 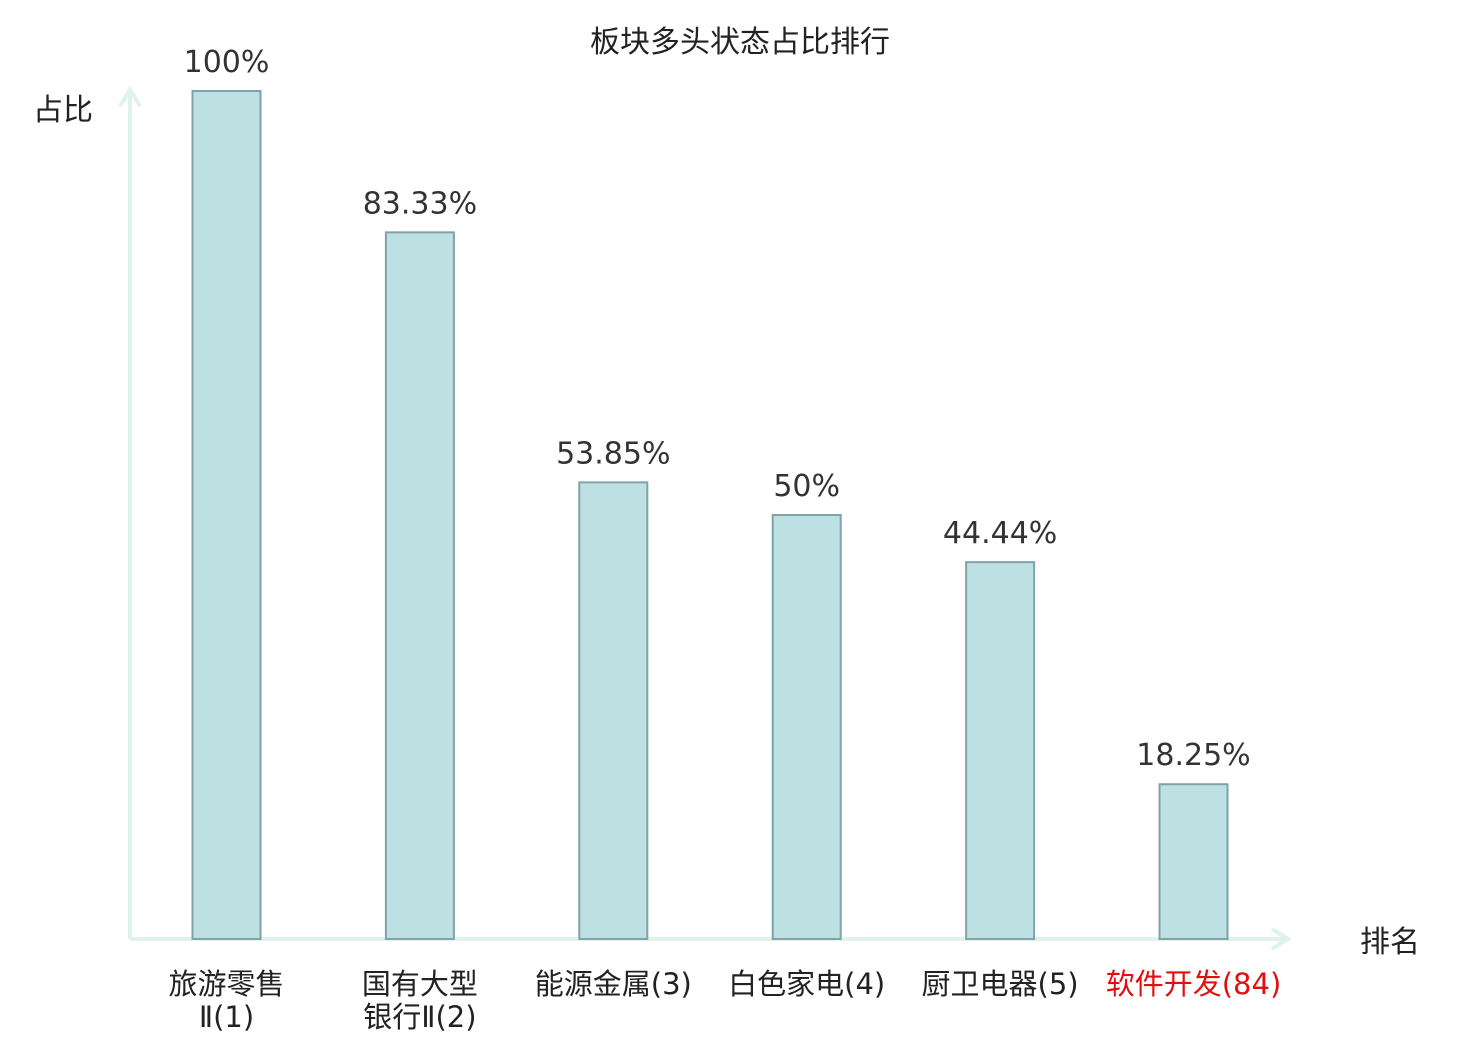 I want to click on x-axis-arrow, so click(x=1281, y=939).